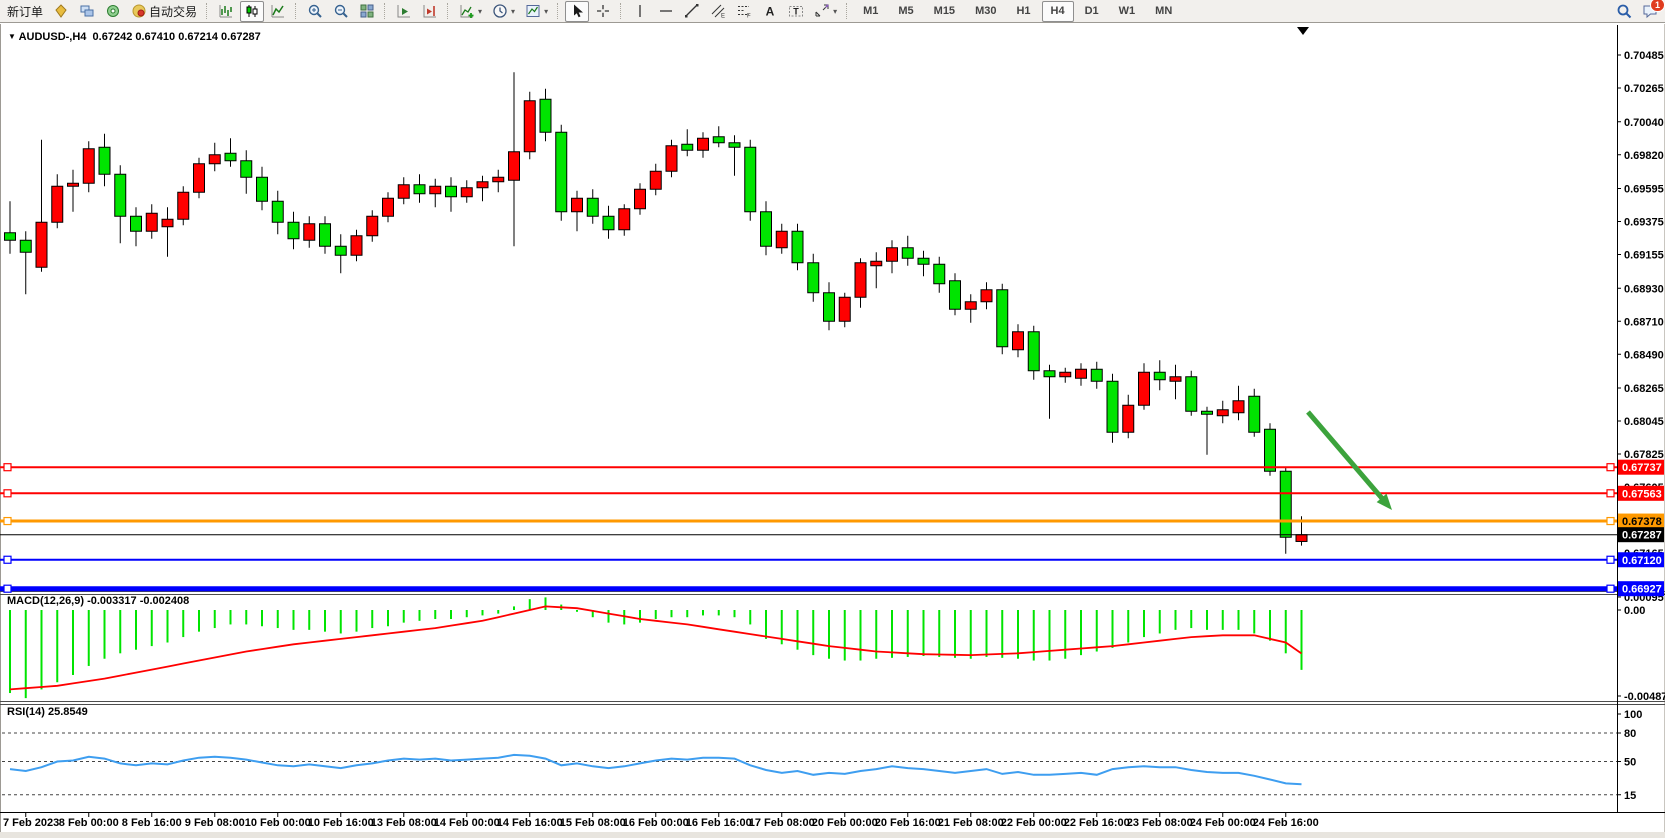  I want to click on nav-icon, so click(113, 11).